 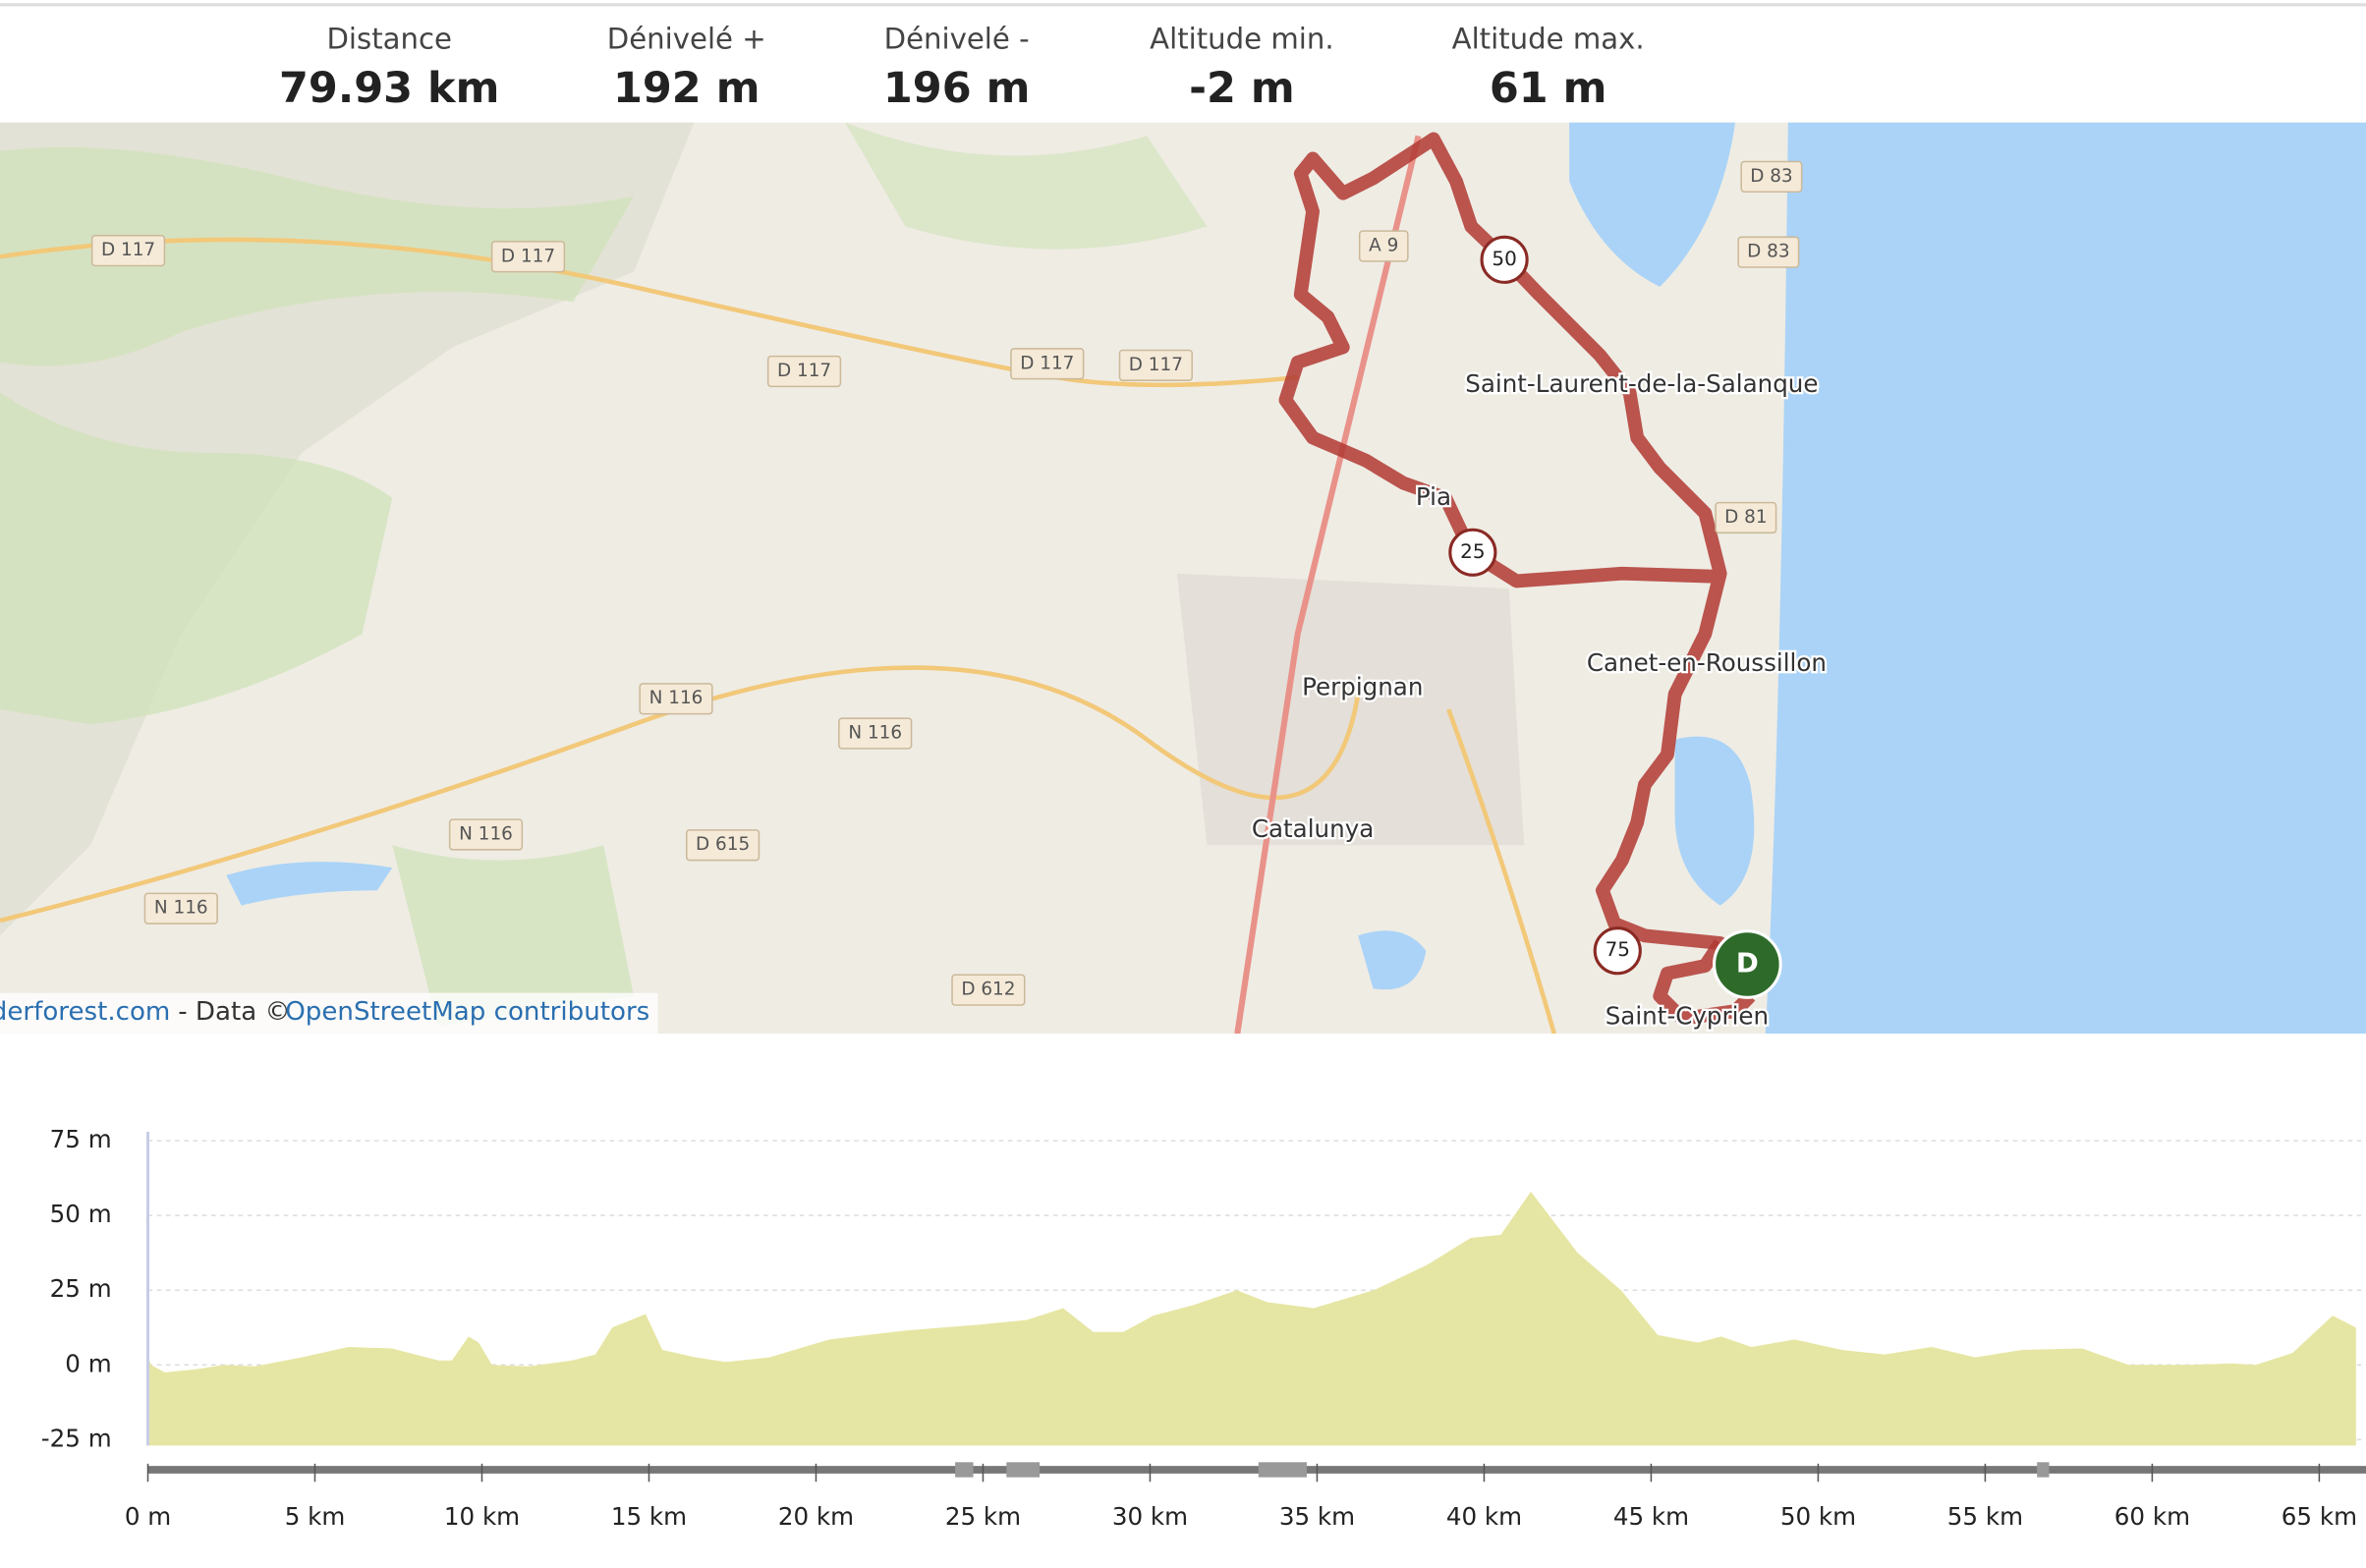 I want to click on x-tick-label: 10 km, so click(x=482, y=1516).